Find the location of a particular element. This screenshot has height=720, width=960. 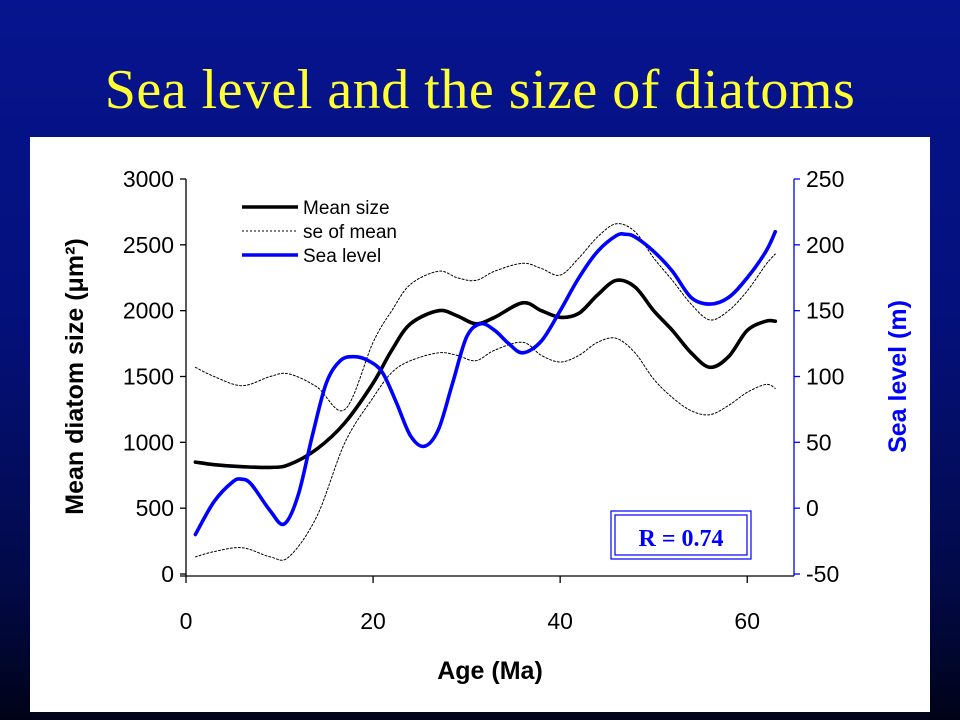

x-tick-label: 0 is located at coordinates (186, 621).